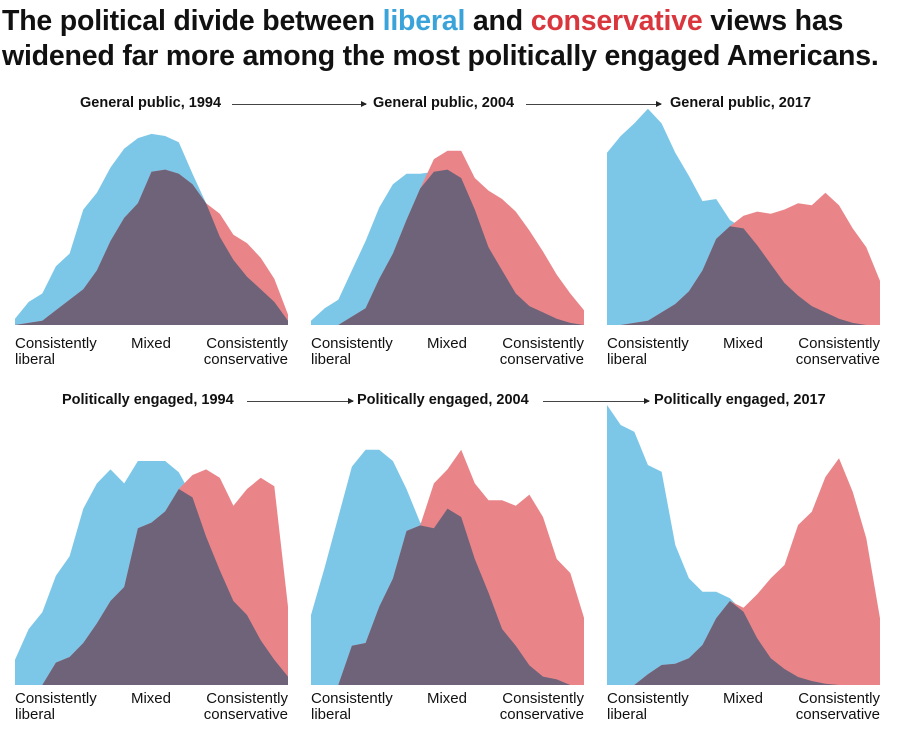 The height and width of the screenshot is (739, 900). Describe the element at coordinates (741, 103) in the screenshot. I see `panel-title-general-2017: General public, 2017` at that location.